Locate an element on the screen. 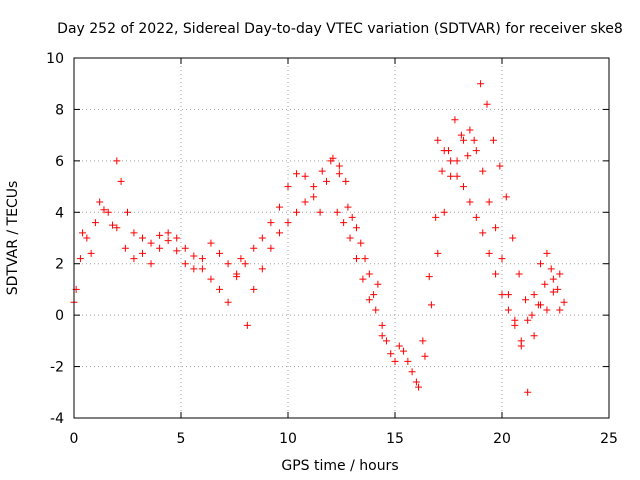  y-tick-label: -2 is located at coordinates (57, 368).